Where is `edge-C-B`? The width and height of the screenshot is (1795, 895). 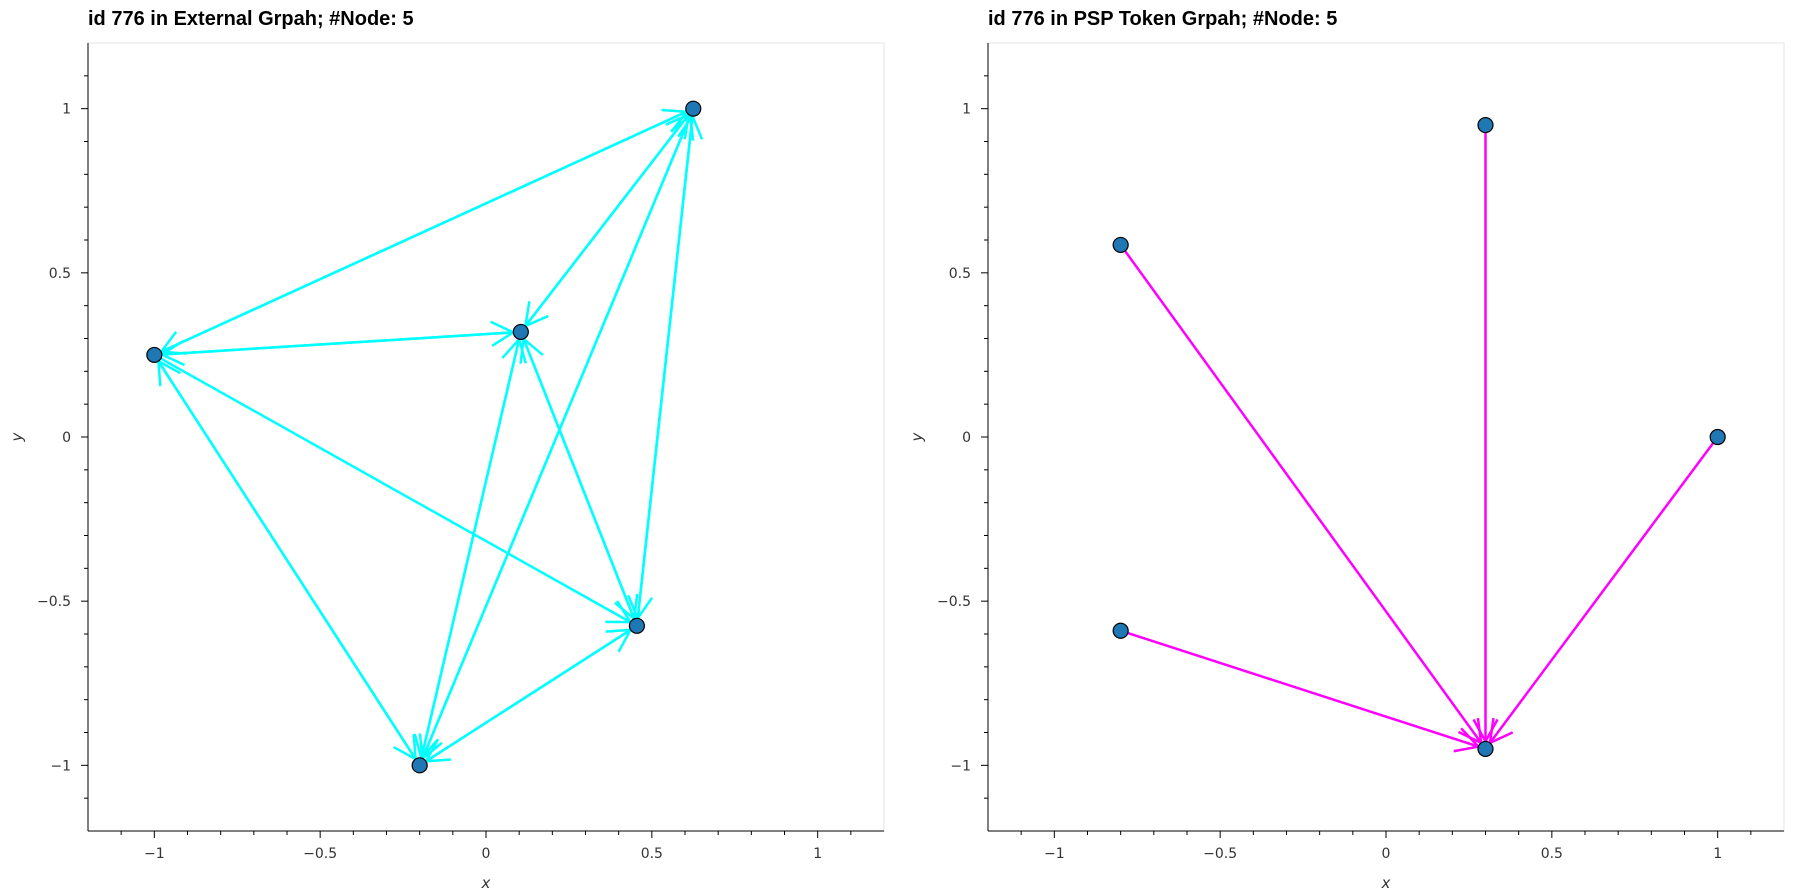
edge-C-B is located at coordinates (607, 219).